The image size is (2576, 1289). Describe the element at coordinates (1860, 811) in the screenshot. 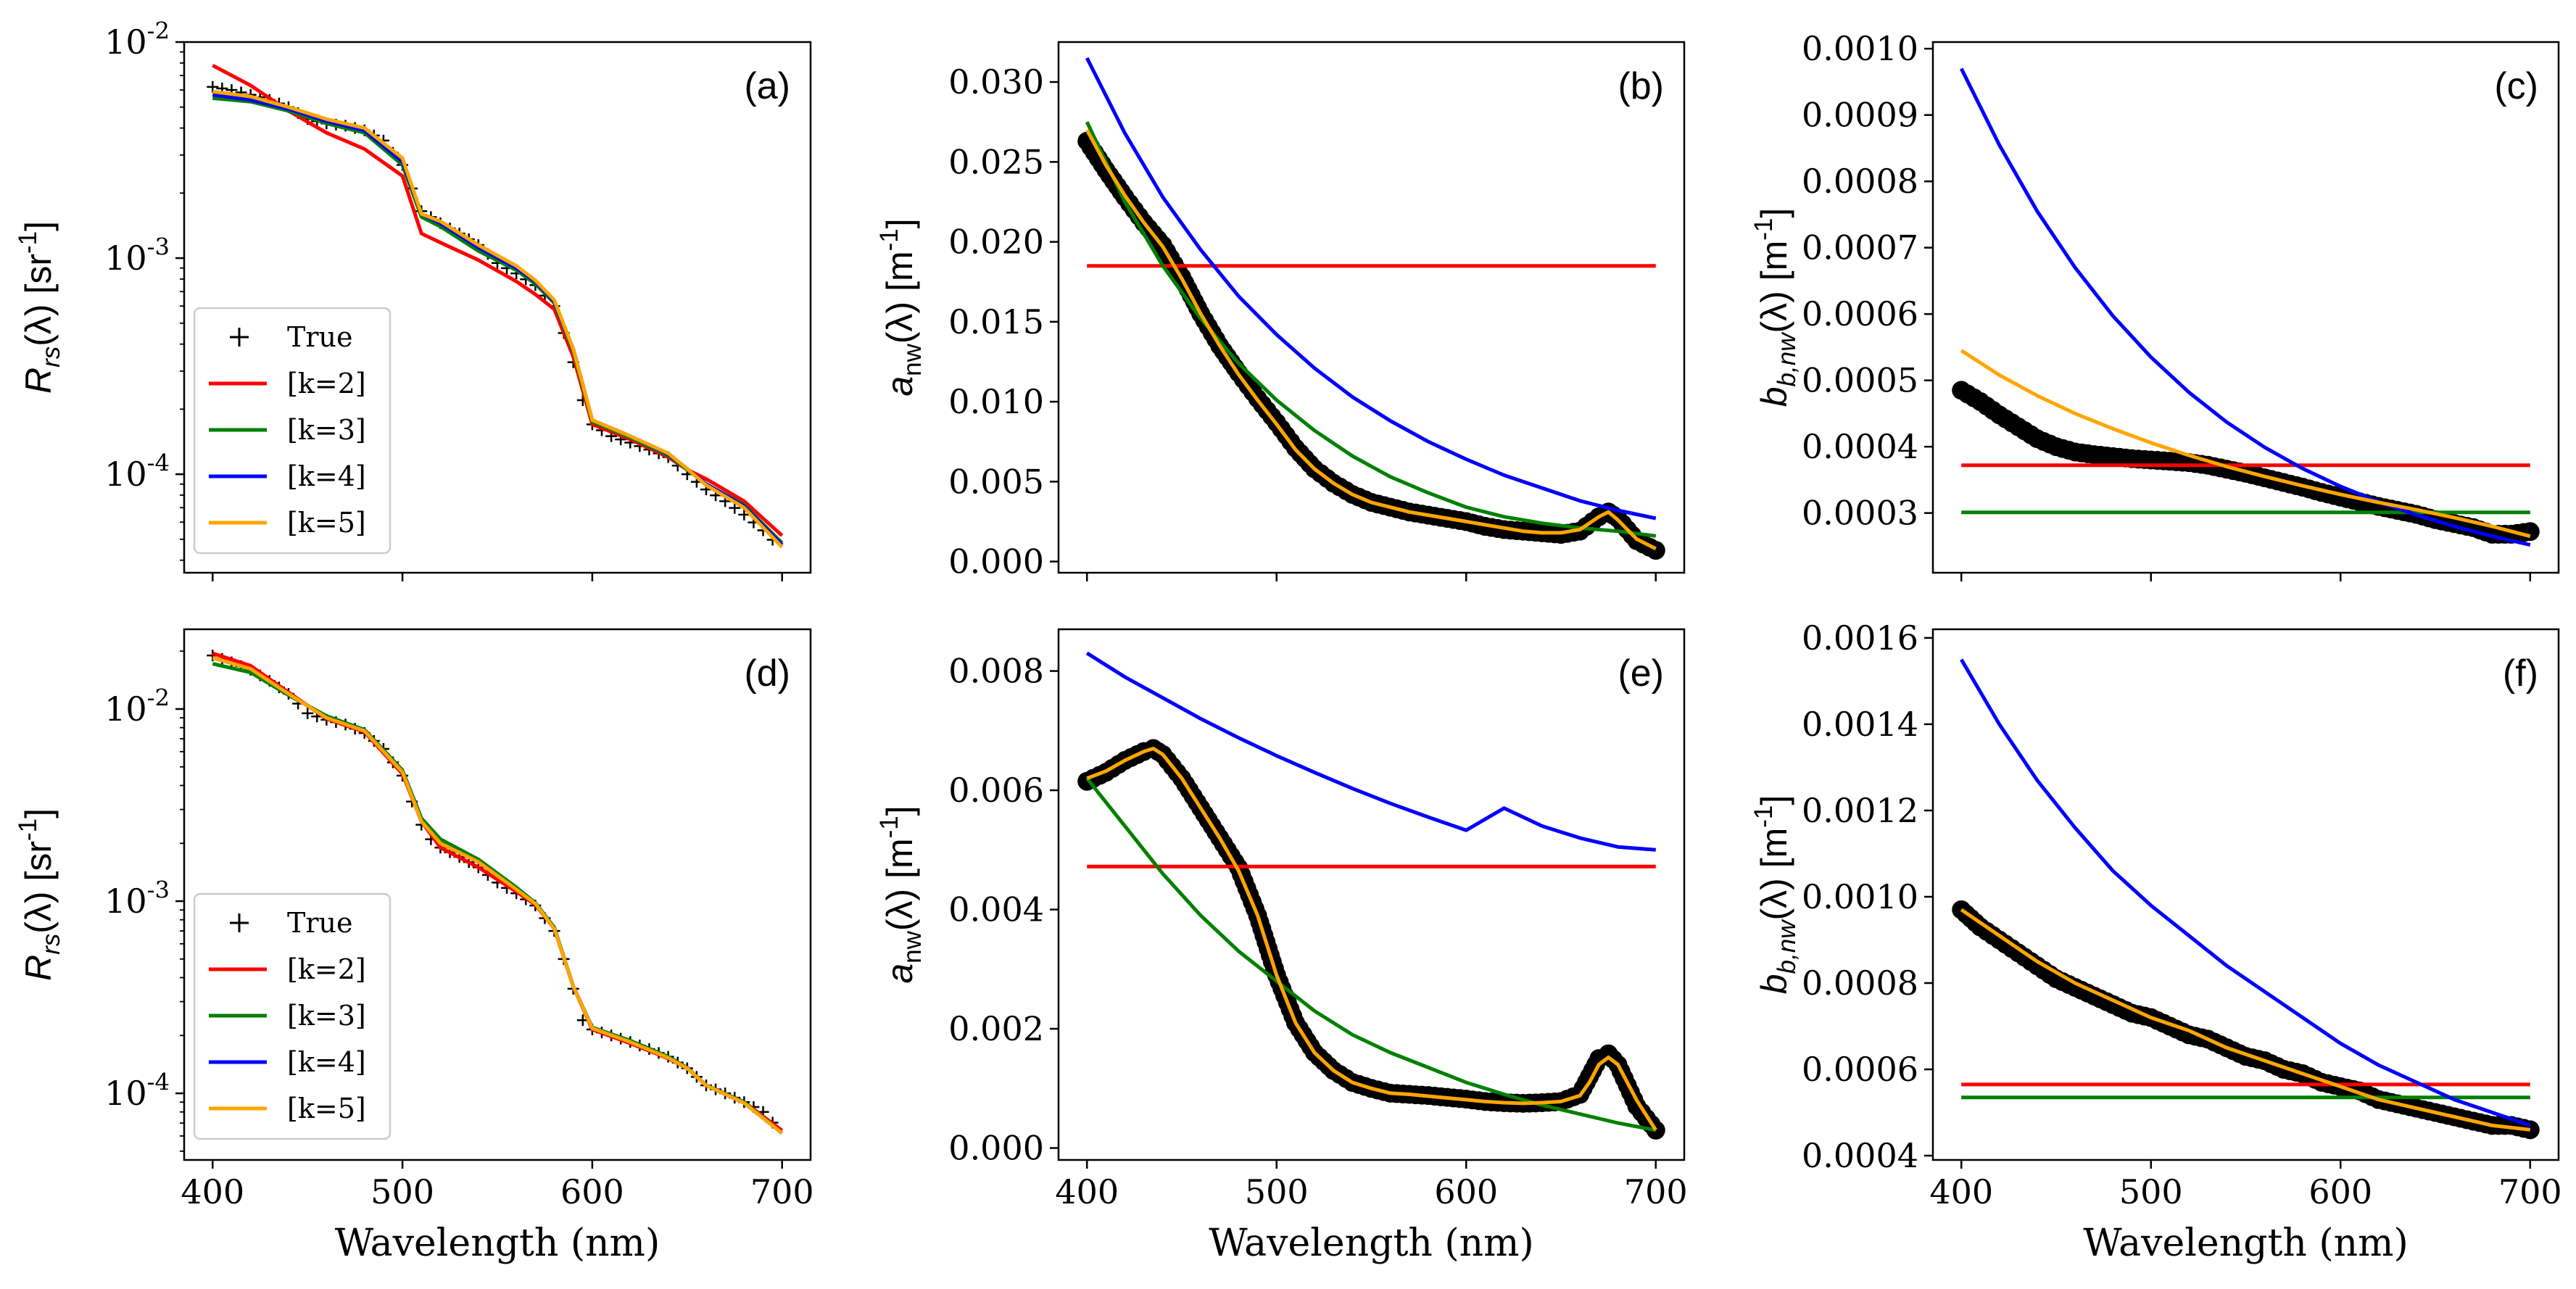

I see `y-tick-label: 0.0012` at that location.